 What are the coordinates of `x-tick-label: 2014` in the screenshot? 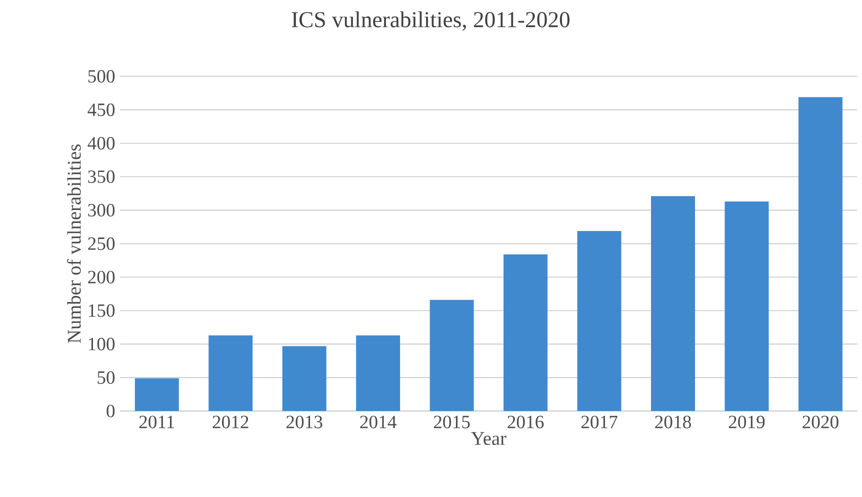 It's located at (378, 422).